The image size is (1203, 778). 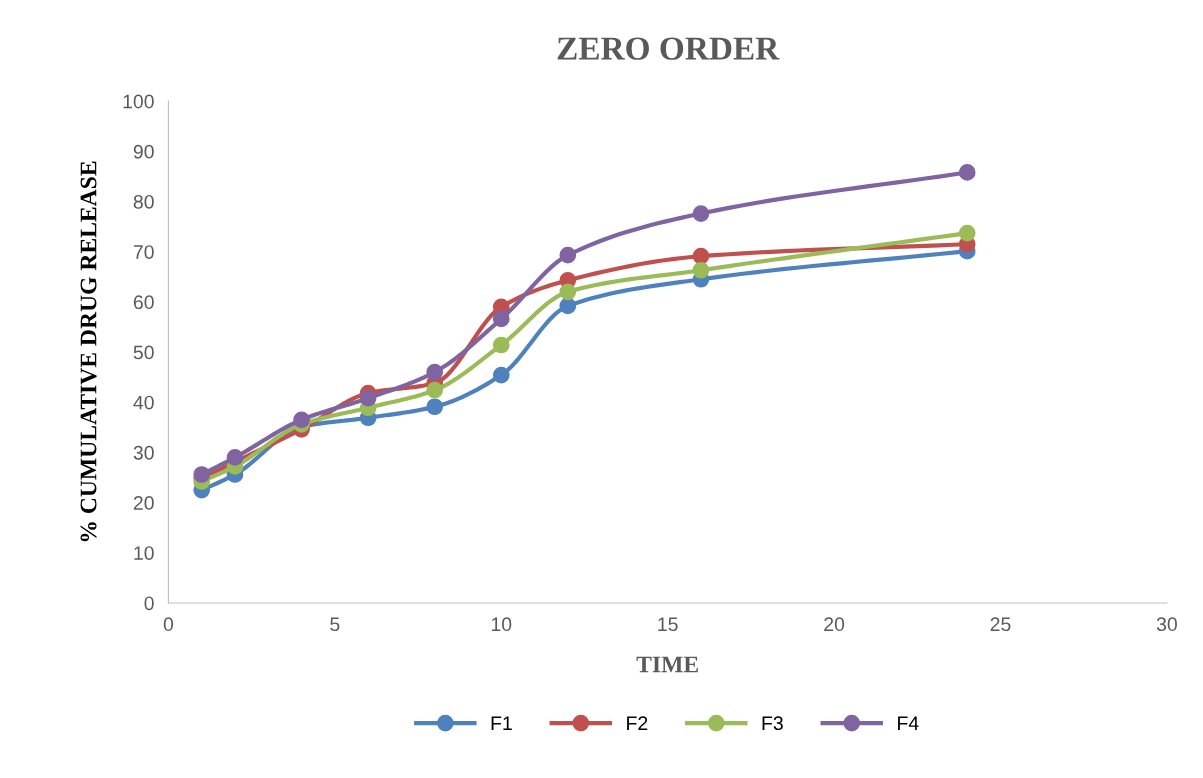 What do you see at coordinates (668, 624) in the screenshot?
I see `x-tick-label: 15` at bounding box center [668, 624].